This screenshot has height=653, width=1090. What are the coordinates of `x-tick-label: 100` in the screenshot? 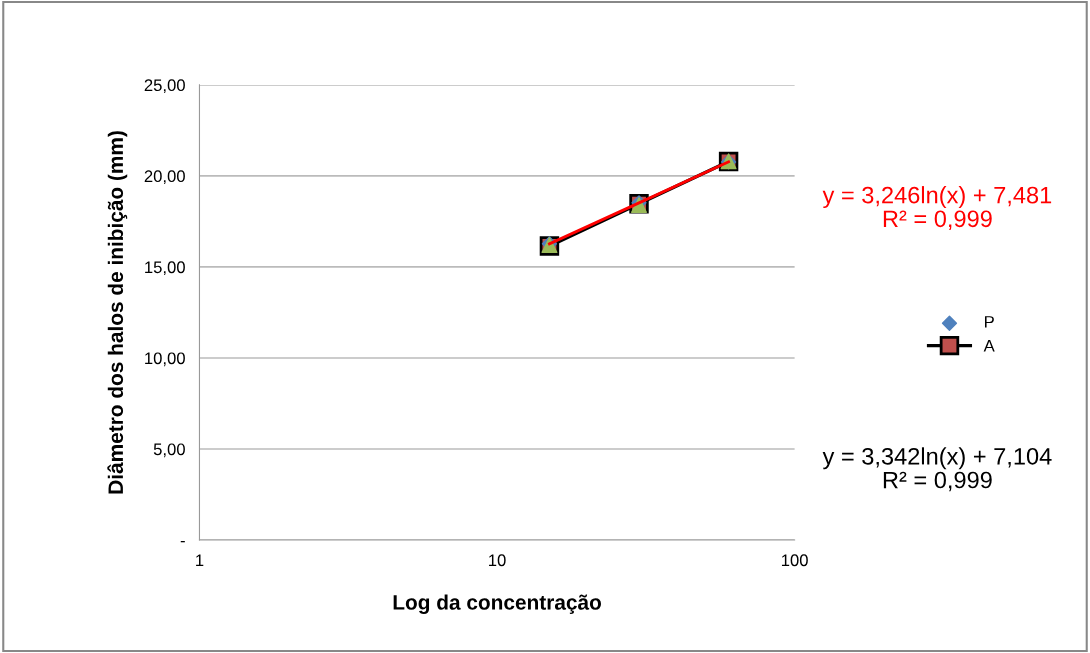 It's located at (794, 560).